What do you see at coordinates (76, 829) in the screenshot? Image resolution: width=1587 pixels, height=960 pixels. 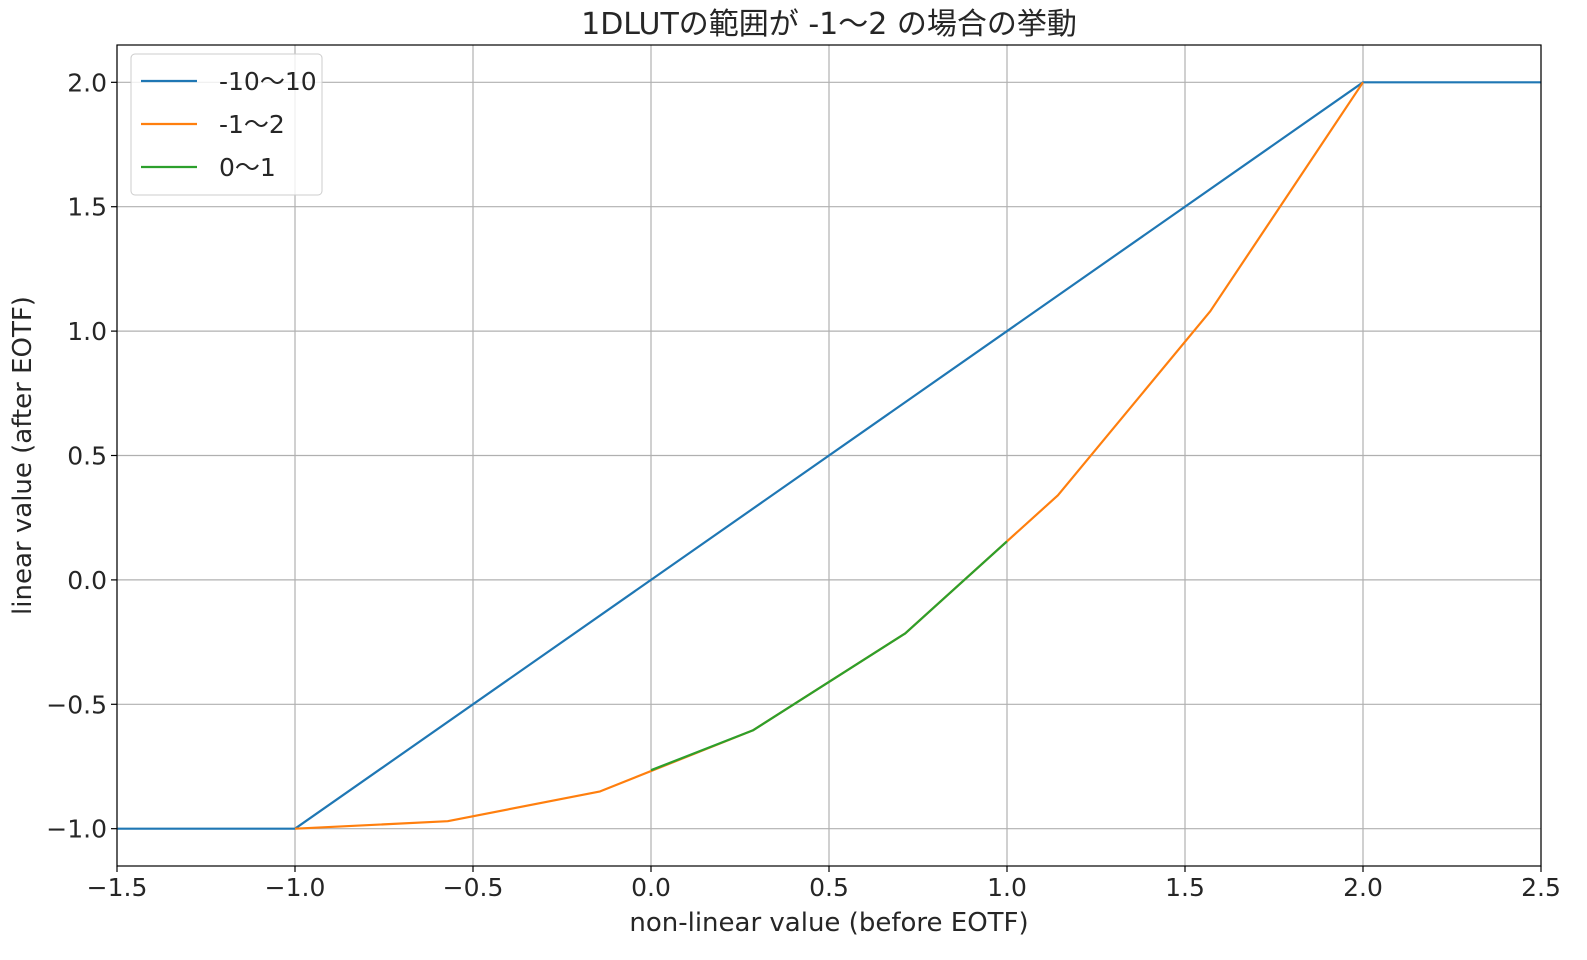 I see `y-tick-label: −1.0` at bounding box center [76, 829].